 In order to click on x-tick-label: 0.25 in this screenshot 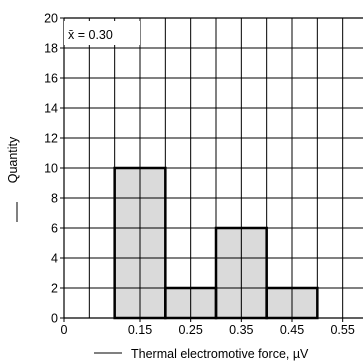, I will do `click(190, 330)`.